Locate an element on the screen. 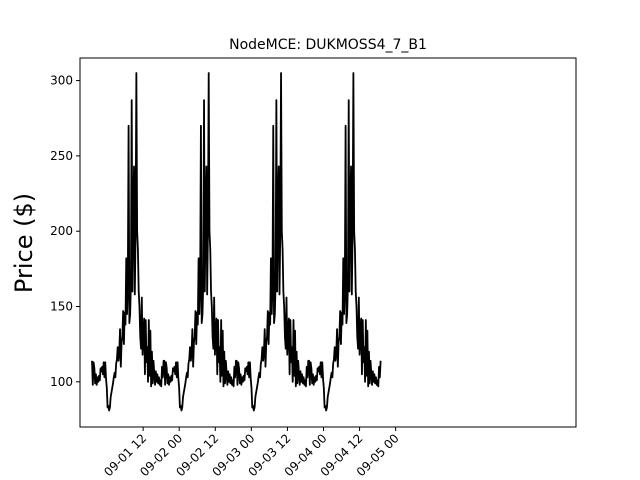  y-axis-label: Price ($) is located at coordinates (24, 243).